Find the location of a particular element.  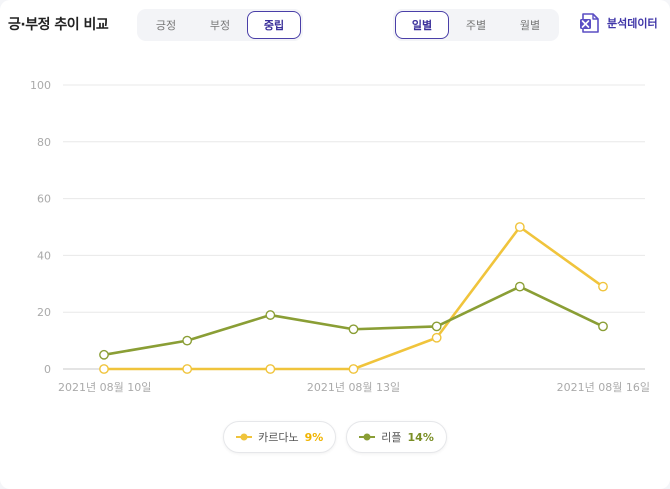

tab-neutral: 중립 is located at coordinates (274, 25).